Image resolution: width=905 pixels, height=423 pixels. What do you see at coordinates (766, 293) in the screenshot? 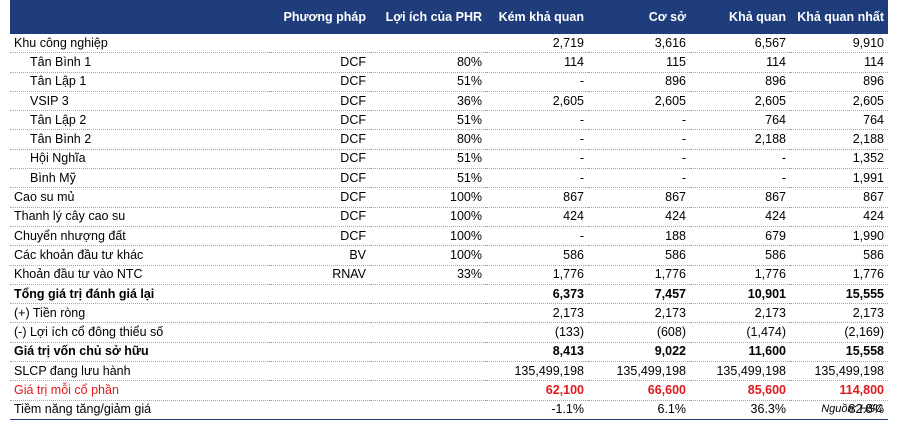
I see `row-bull: 10,901` at bounding box center [766, 293].